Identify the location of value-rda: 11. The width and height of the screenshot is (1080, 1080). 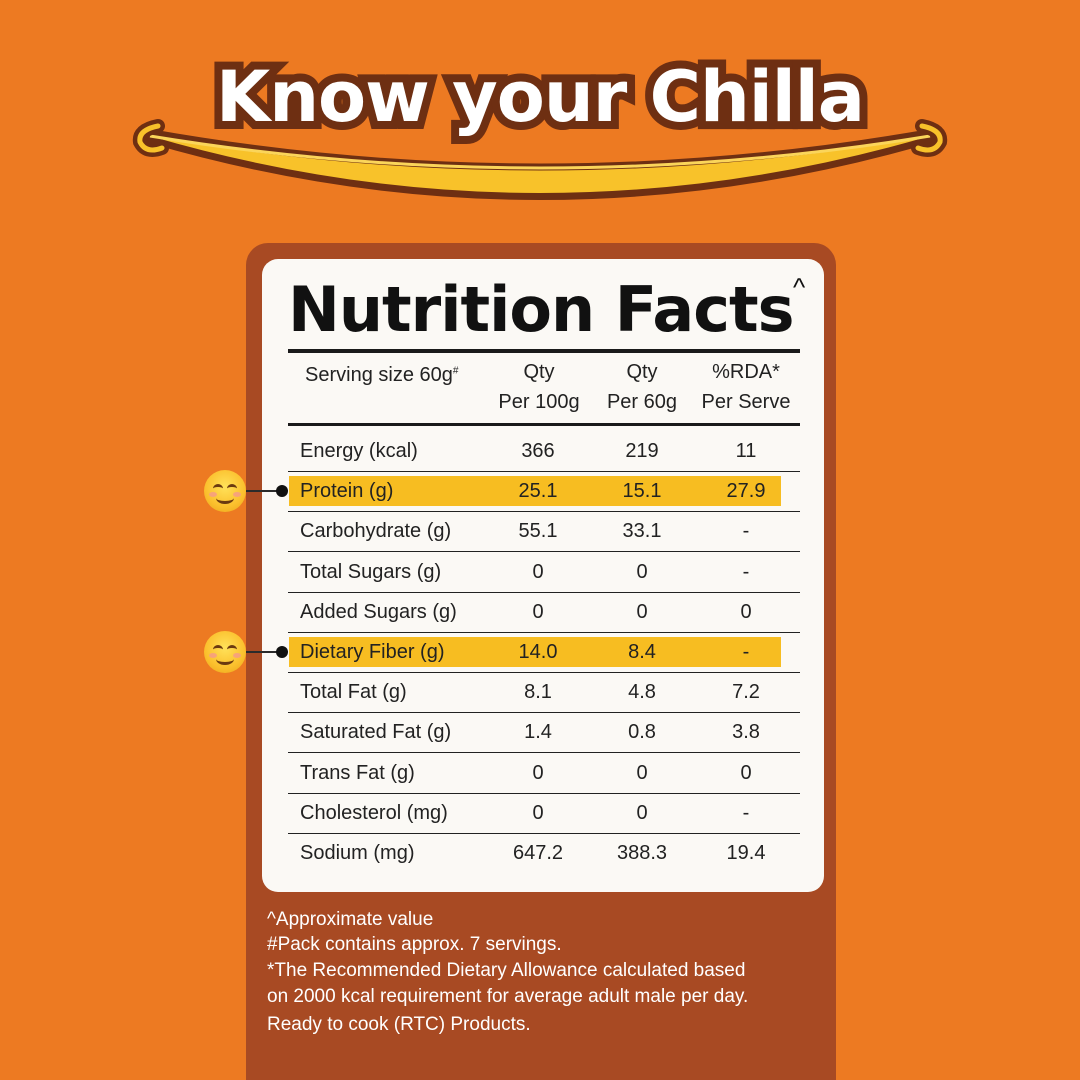
(746, 451).